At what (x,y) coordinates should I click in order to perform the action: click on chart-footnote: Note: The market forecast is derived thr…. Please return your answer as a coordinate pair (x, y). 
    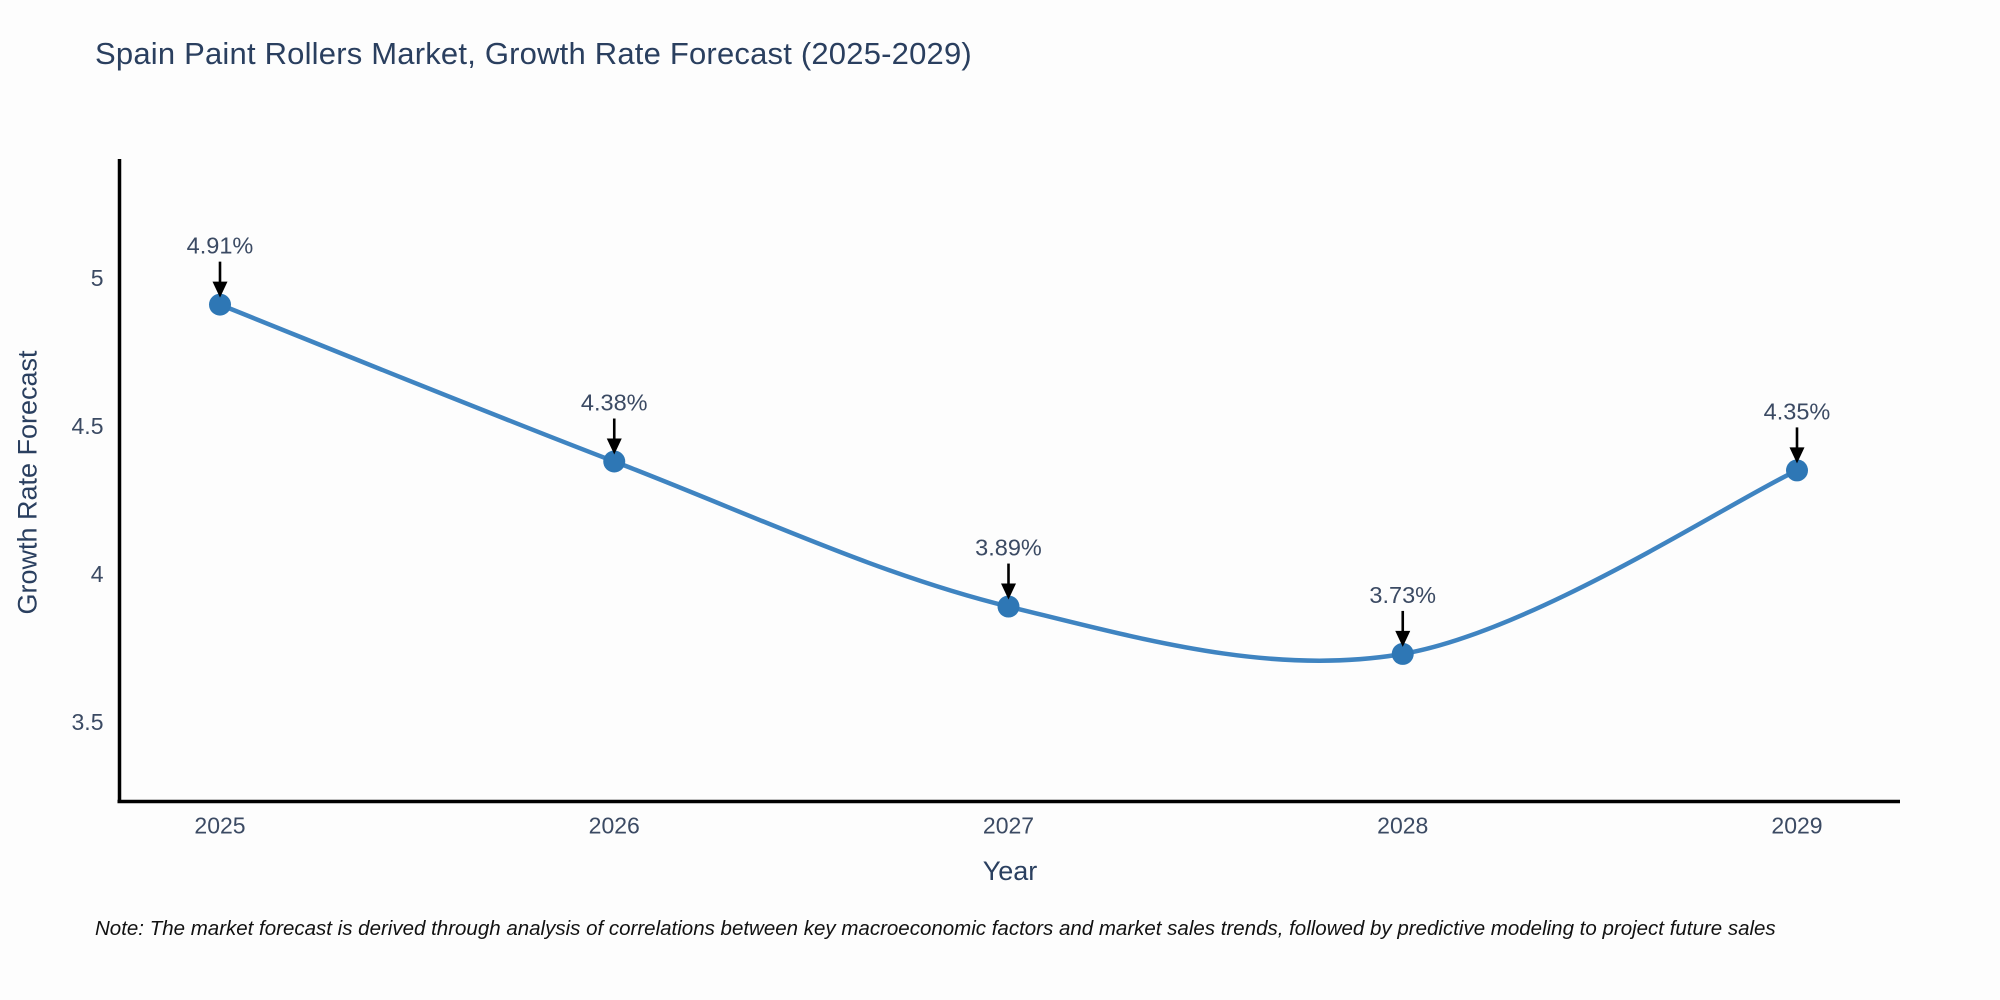
    Looking at the image, I should click on (935, 928).